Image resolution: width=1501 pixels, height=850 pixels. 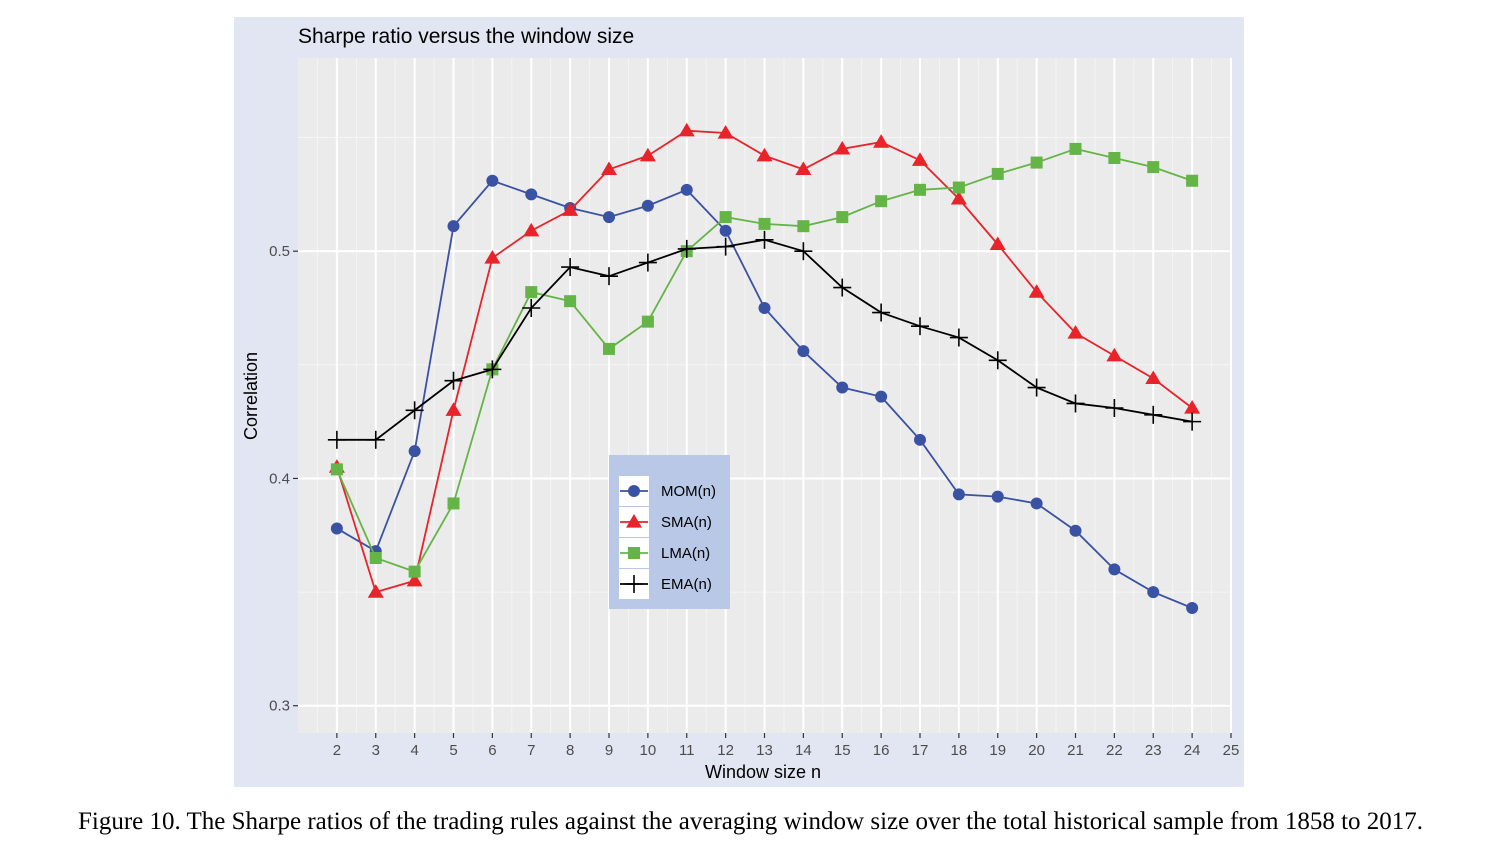 I want to click on x-tick-label: 24, so click(x=1192, y=750).